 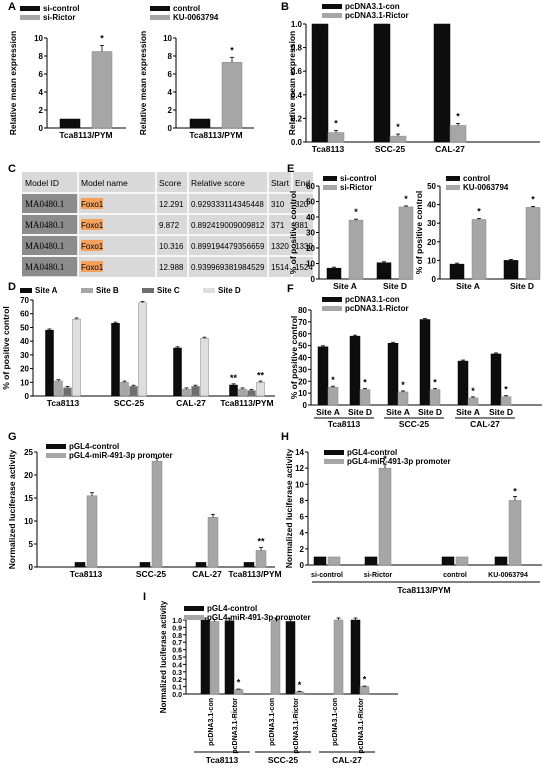 What do you see at coordinates (177, 695) in the screenshot?
I see `y-tick-label: 0.0` at bounding box center [177, 695].